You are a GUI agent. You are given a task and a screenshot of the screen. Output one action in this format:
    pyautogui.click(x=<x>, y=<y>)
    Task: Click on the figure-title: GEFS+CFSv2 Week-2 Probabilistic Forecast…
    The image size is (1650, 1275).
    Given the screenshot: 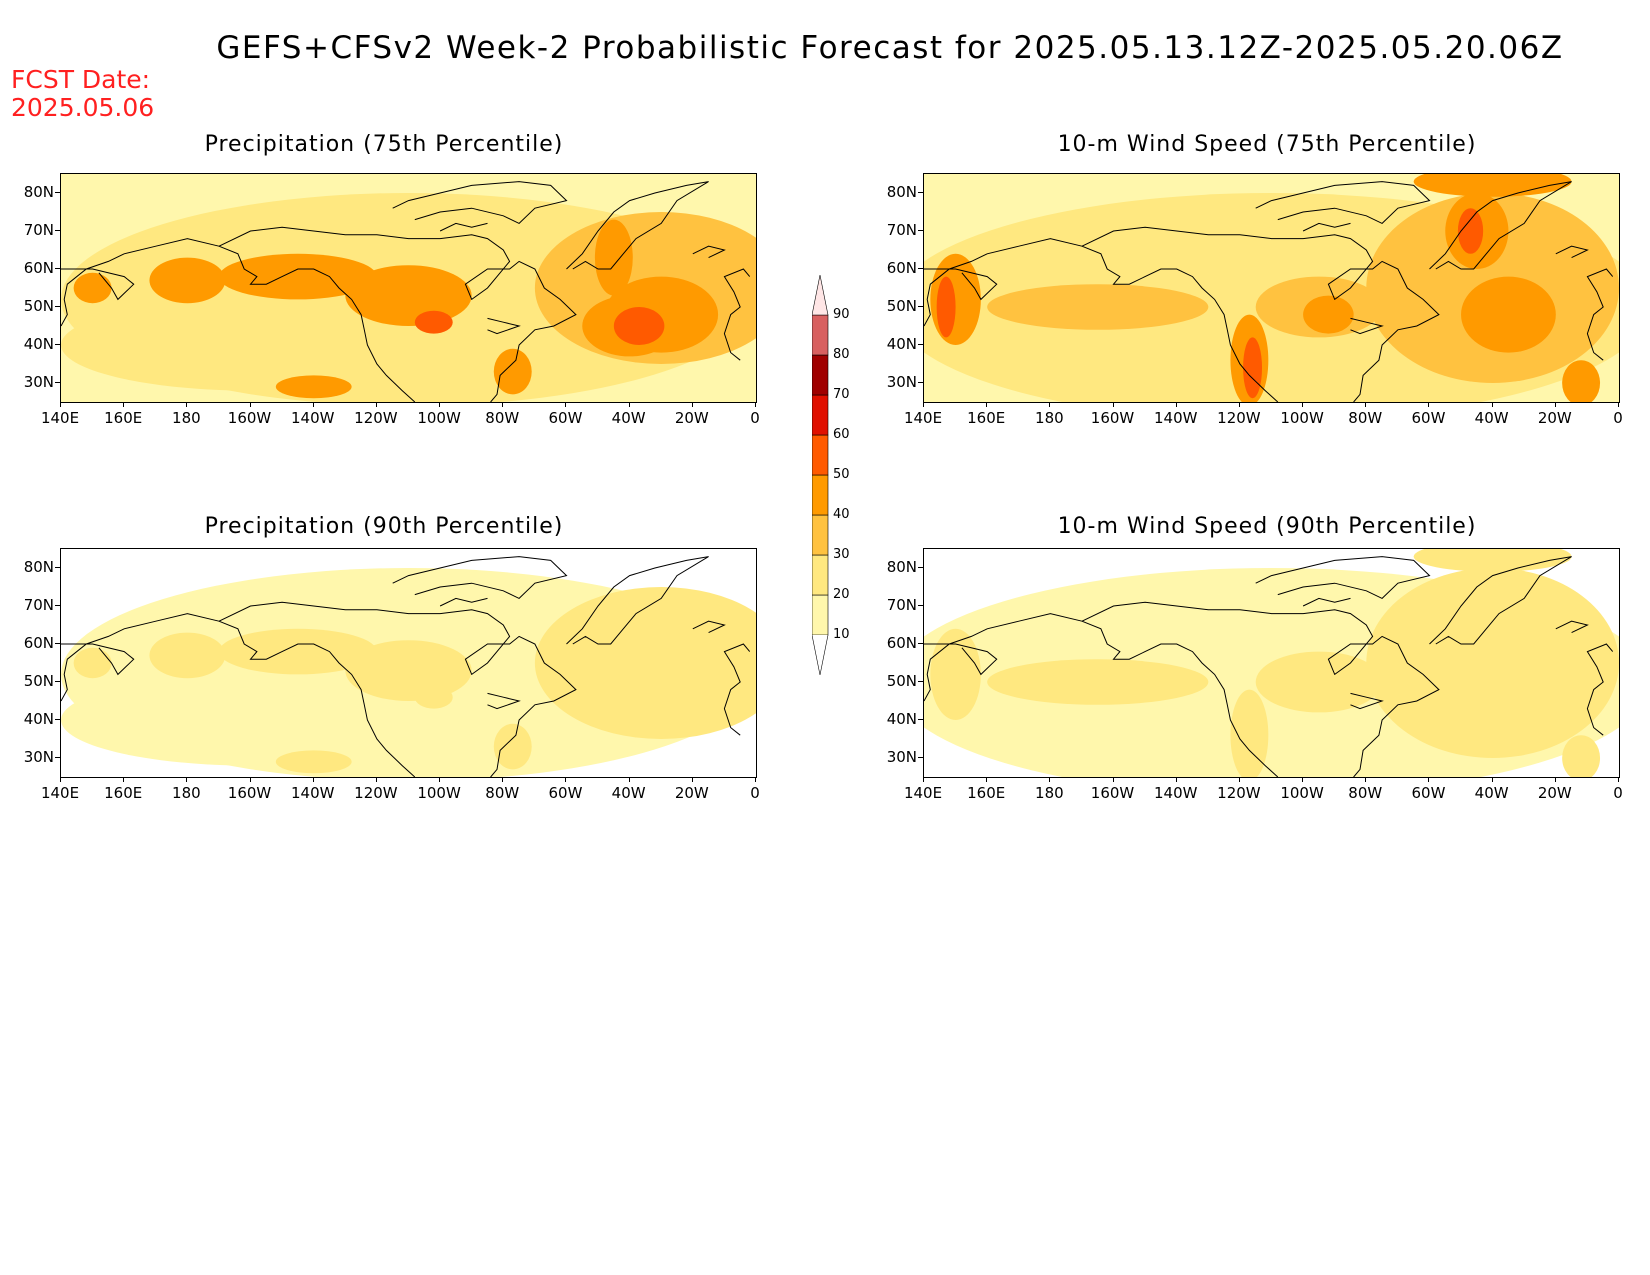 What is the action you would take?
    pyautogui.click(x=890, y=48)
    